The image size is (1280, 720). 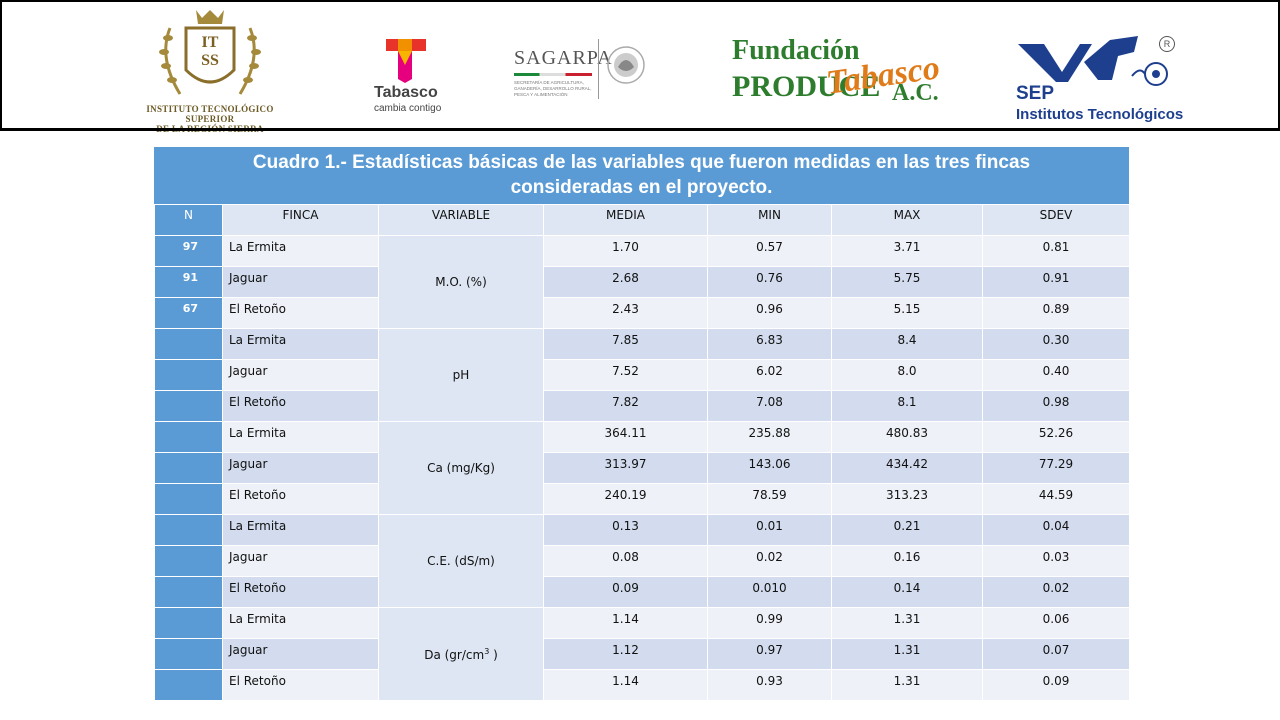 What do you see at coordinates (907, 344) in the screenshot?
I see `cell-max: 8.4` at bounding box center [907, 344].